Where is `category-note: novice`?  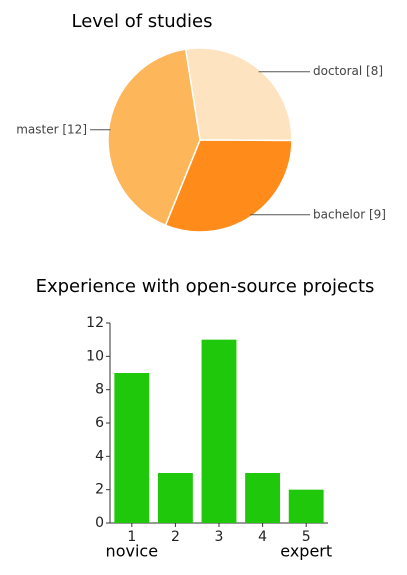 category-note: novice is located at coordinates (132, 551).